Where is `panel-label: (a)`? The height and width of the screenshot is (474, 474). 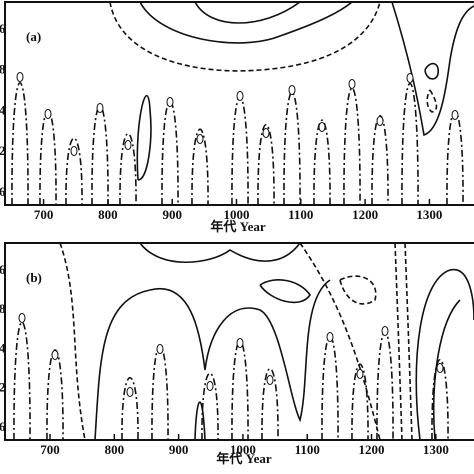 panel-label: (a) is located at coordinates (33, 36).